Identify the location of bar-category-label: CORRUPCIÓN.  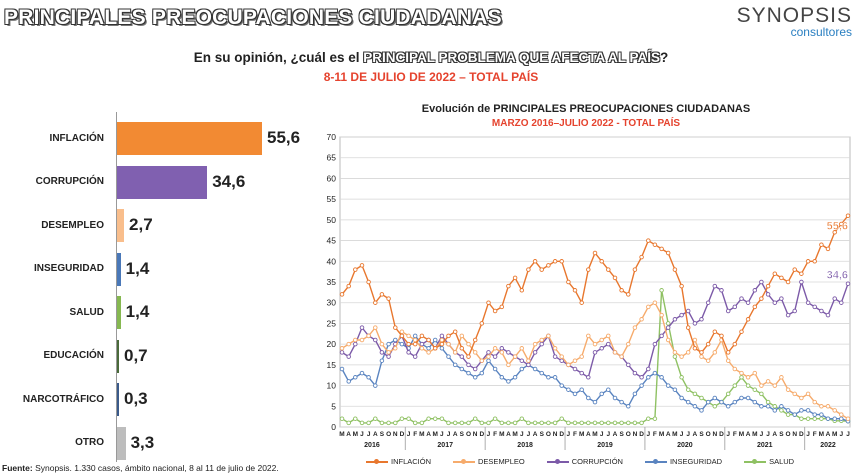
(69, 181).